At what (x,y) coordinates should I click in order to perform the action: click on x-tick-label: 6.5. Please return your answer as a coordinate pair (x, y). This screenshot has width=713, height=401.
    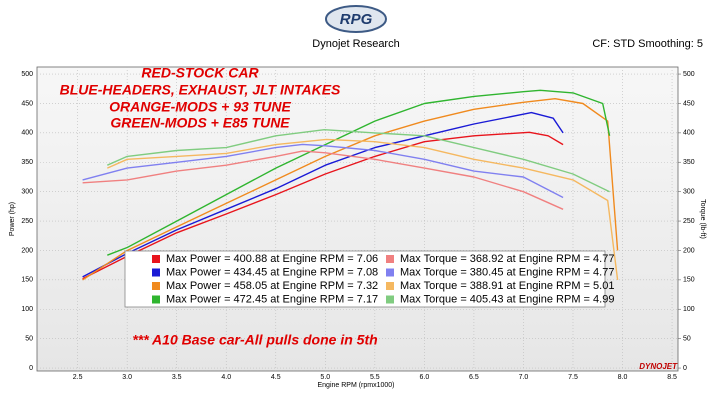
    Looking at the image, I should click on (474, 377).